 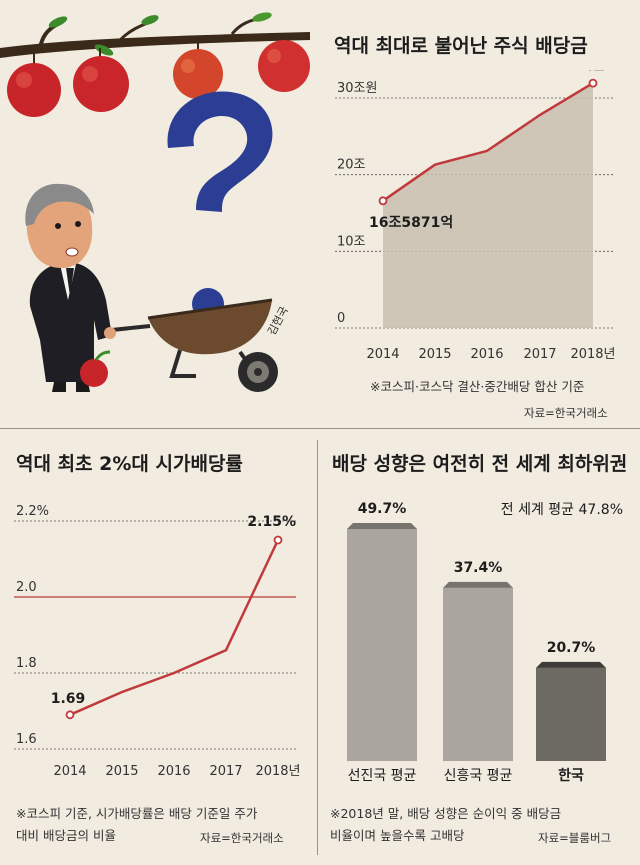 I want to click on dividend-yield-title: 역대 최초 2%대 시가배당률, so click(x=129, y=464).